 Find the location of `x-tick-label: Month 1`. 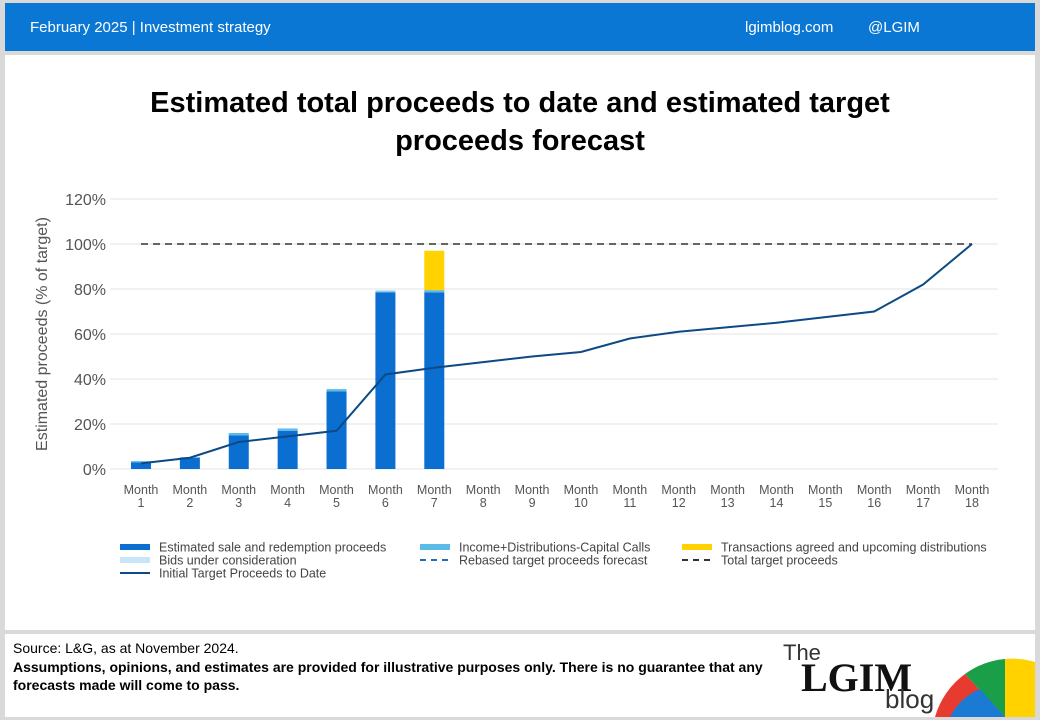

x-tick-label: Month 1 is located at coordinates (141, 496).